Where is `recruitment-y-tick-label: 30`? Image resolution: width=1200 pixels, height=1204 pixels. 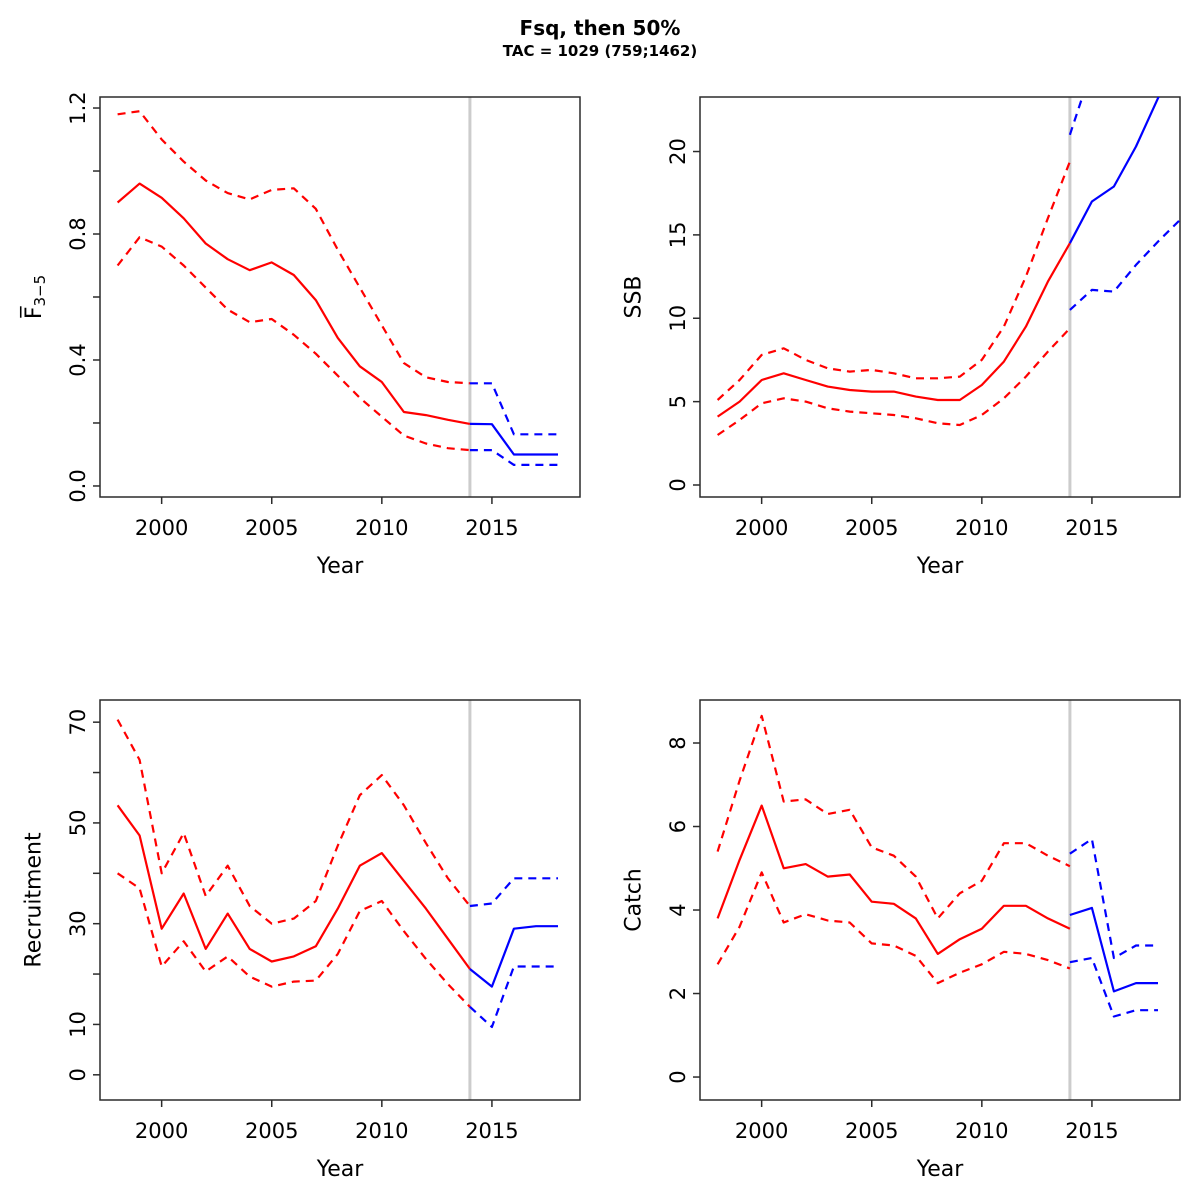 recruitment-y-tick-label: 30 is located at coordinates (78, 923).